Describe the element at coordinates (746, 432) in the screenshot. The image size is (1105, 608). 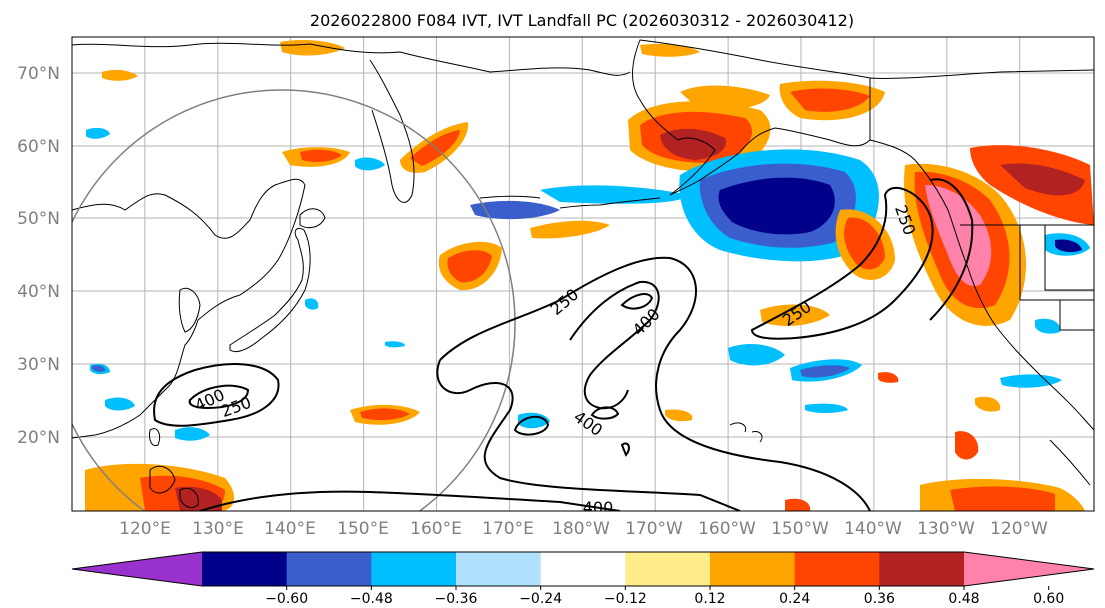
I see `coastline-hawaii` at that location.